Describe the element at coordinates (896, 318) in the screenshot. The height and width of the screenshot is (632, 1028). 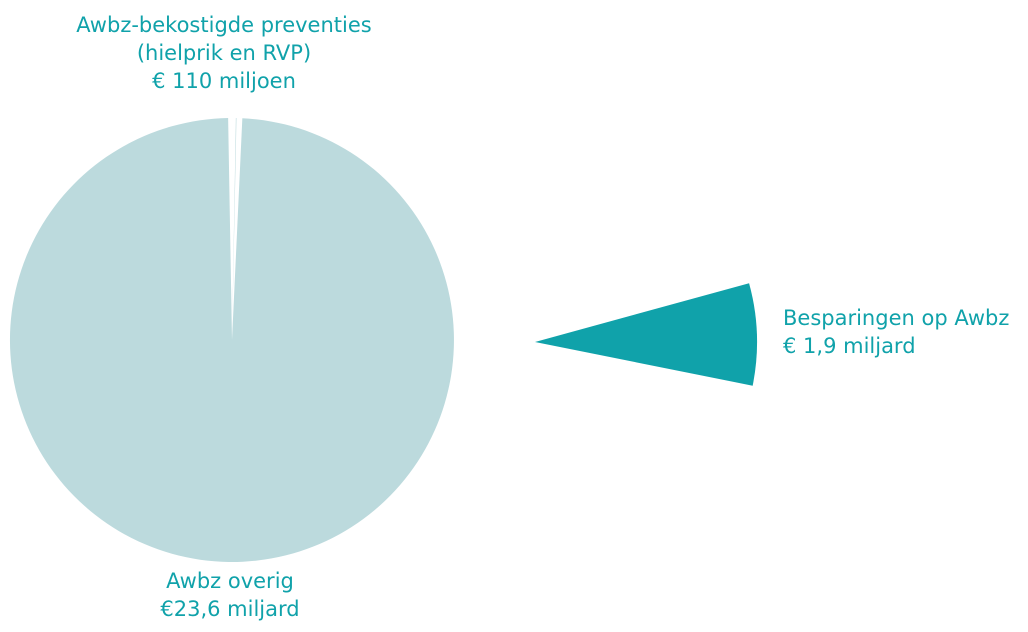
I see `label-besparingen-line-1: Besparingen op Awbz` at that location.